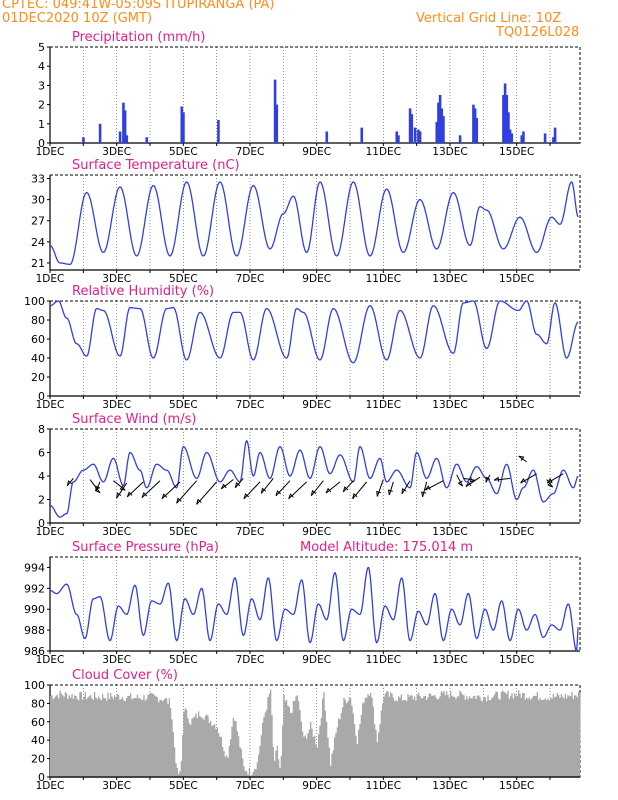 This screenshot has width=618, height=800. Describe the element at coordinates (41, 105) in the screenshot. I see `y-tick-label: 2` at that location.